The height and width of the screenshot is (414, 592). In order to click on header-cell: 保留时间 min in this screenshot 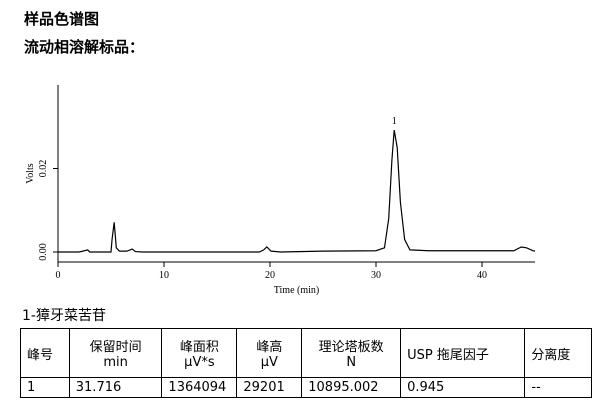, I will do `click(115, 353)`.